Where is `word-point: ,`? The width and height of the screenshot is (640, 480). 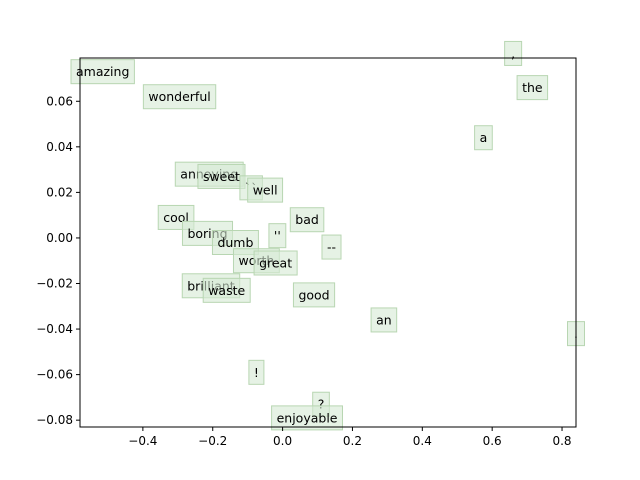
word-point: , is located at coordinates (513, 53).